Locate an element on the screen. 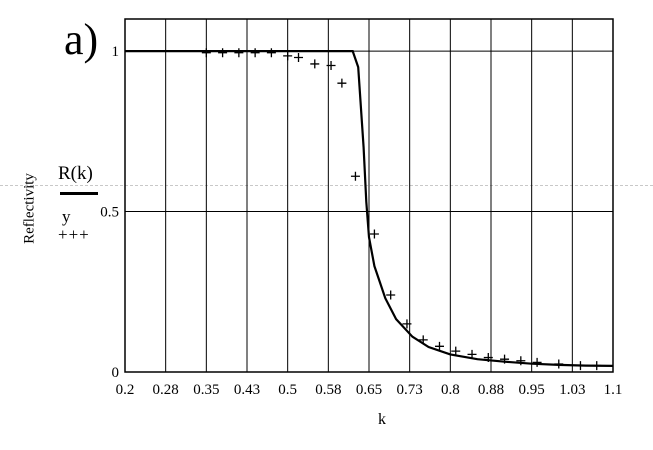  x-axis-label: k is located at coordinates (382, 419).